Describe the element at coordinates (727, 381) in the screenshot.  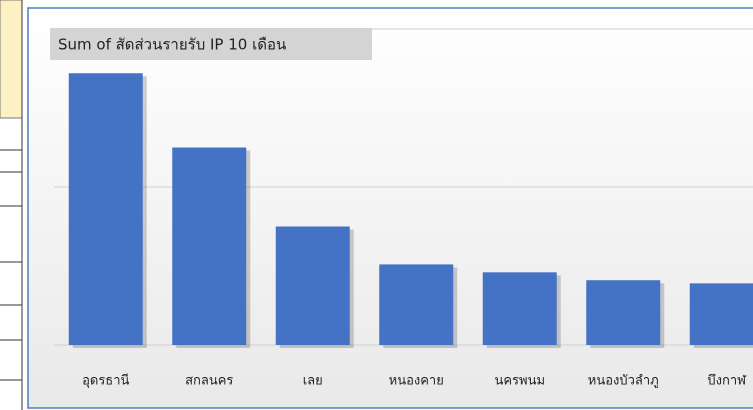
I see `x-tick-label: บึงกาฬ` at that location.